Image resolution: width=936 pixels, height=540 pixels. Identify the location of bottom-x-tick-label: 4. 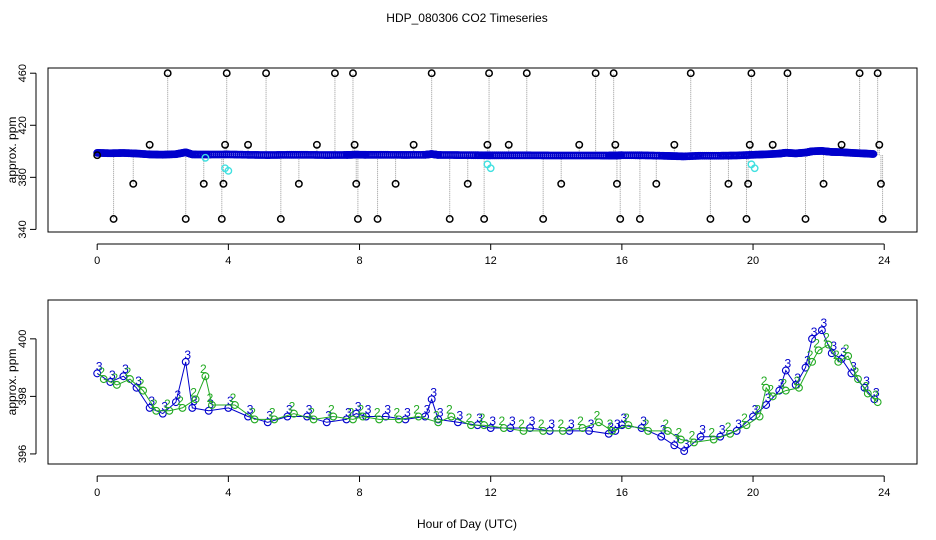
(228, 493).